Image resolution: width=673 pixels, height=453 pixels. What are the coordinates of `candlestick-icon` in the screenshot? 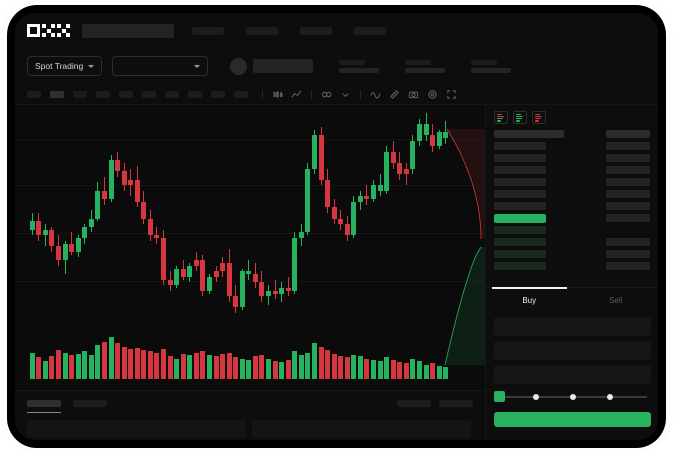 It's located at (277, 94).